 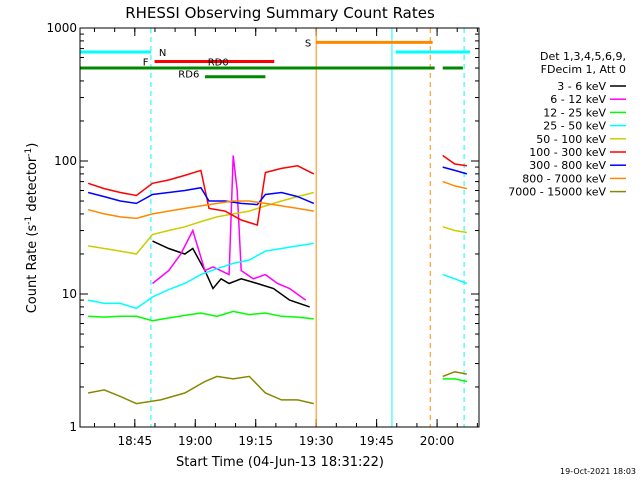 I want to click on flag-label-rd0: RD0, so click(x=218, y=62).